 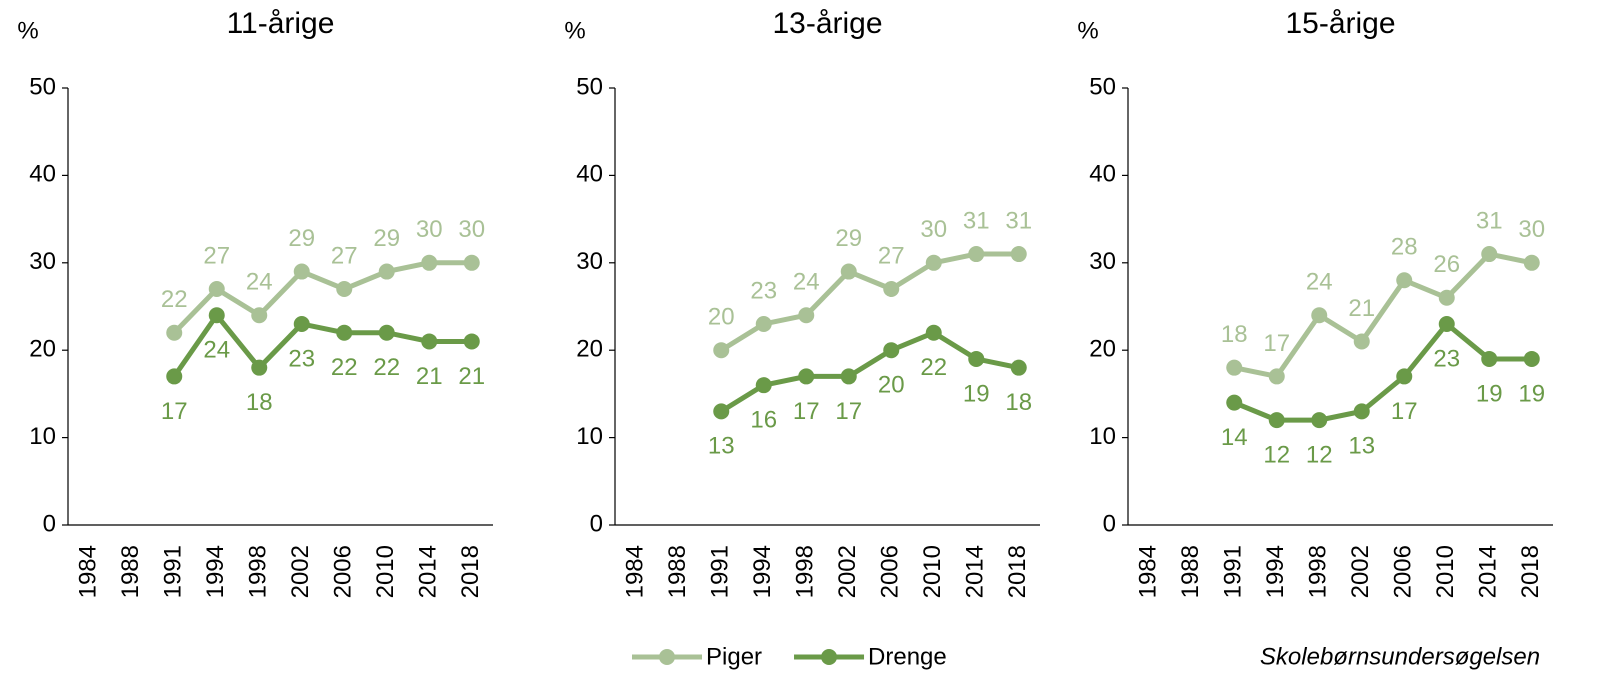 I want to click on chart-title: 13-årige, so click(x=827, y=23).